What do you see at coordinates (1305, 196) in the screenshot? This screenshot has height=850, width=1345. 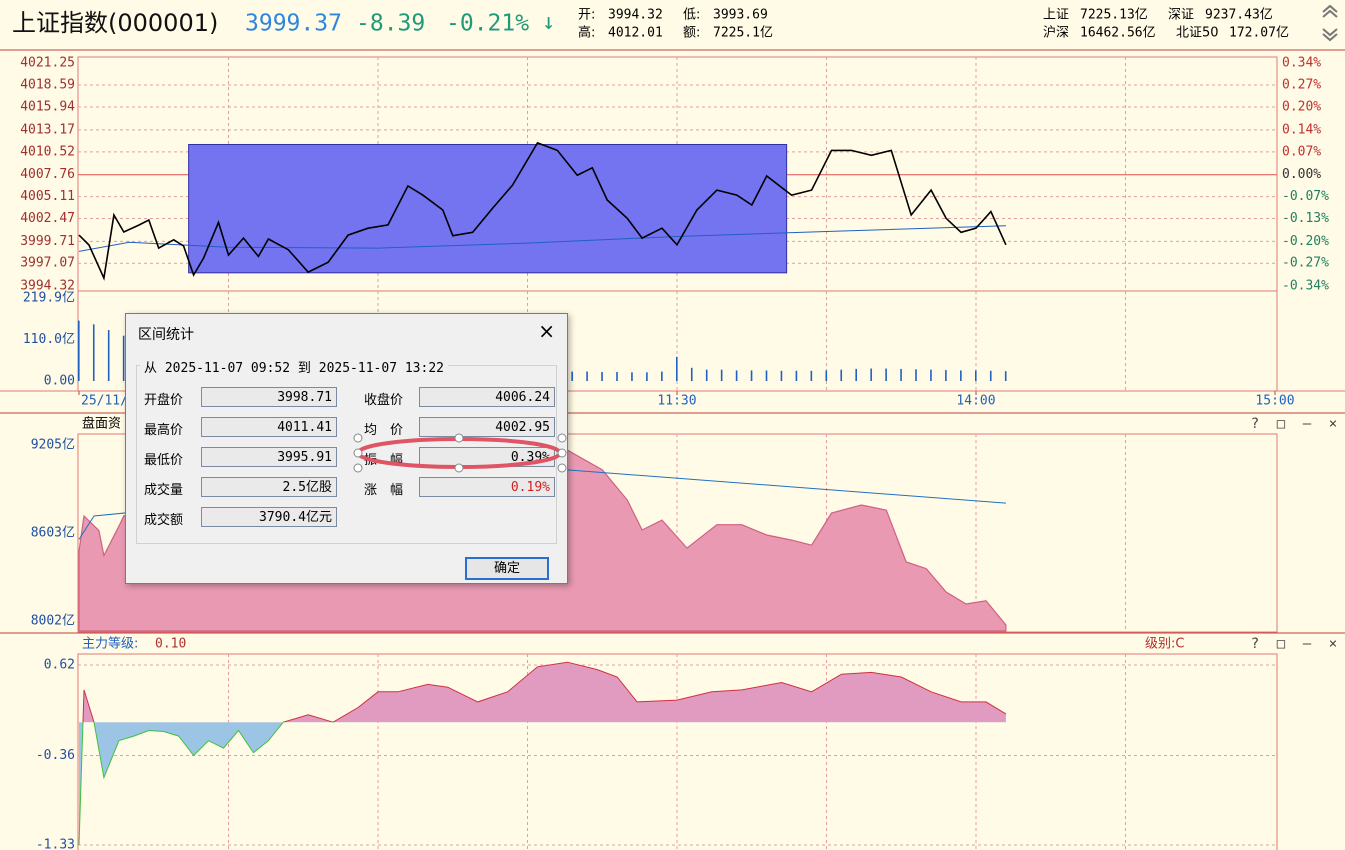 I see `pct-tick-label: -0.07%` at bounding box center [1305, 196].